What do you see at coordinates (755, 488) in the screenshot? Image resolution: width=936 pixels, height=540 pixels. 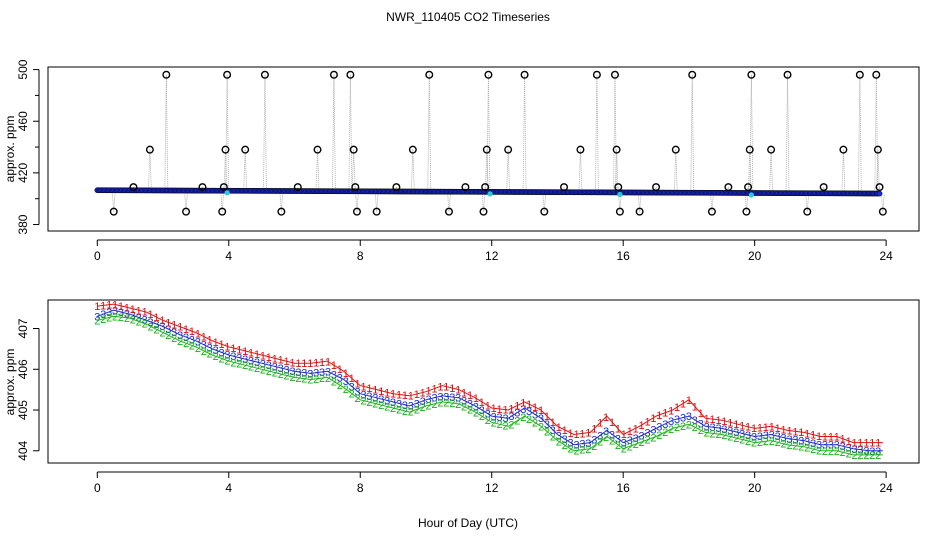 I see `bottom-x-tick-label: 20` at bounding box center [755, 488].